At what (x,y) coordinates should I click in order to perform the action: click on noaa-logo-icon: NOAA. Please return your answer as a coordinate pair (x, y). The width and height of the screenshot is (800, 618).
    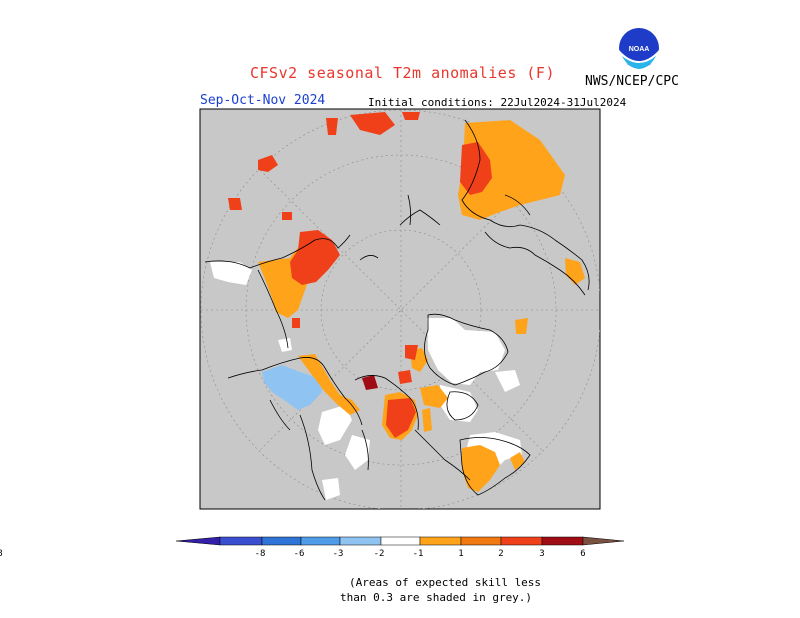
    Looking at the image, I should click on (639, 48).